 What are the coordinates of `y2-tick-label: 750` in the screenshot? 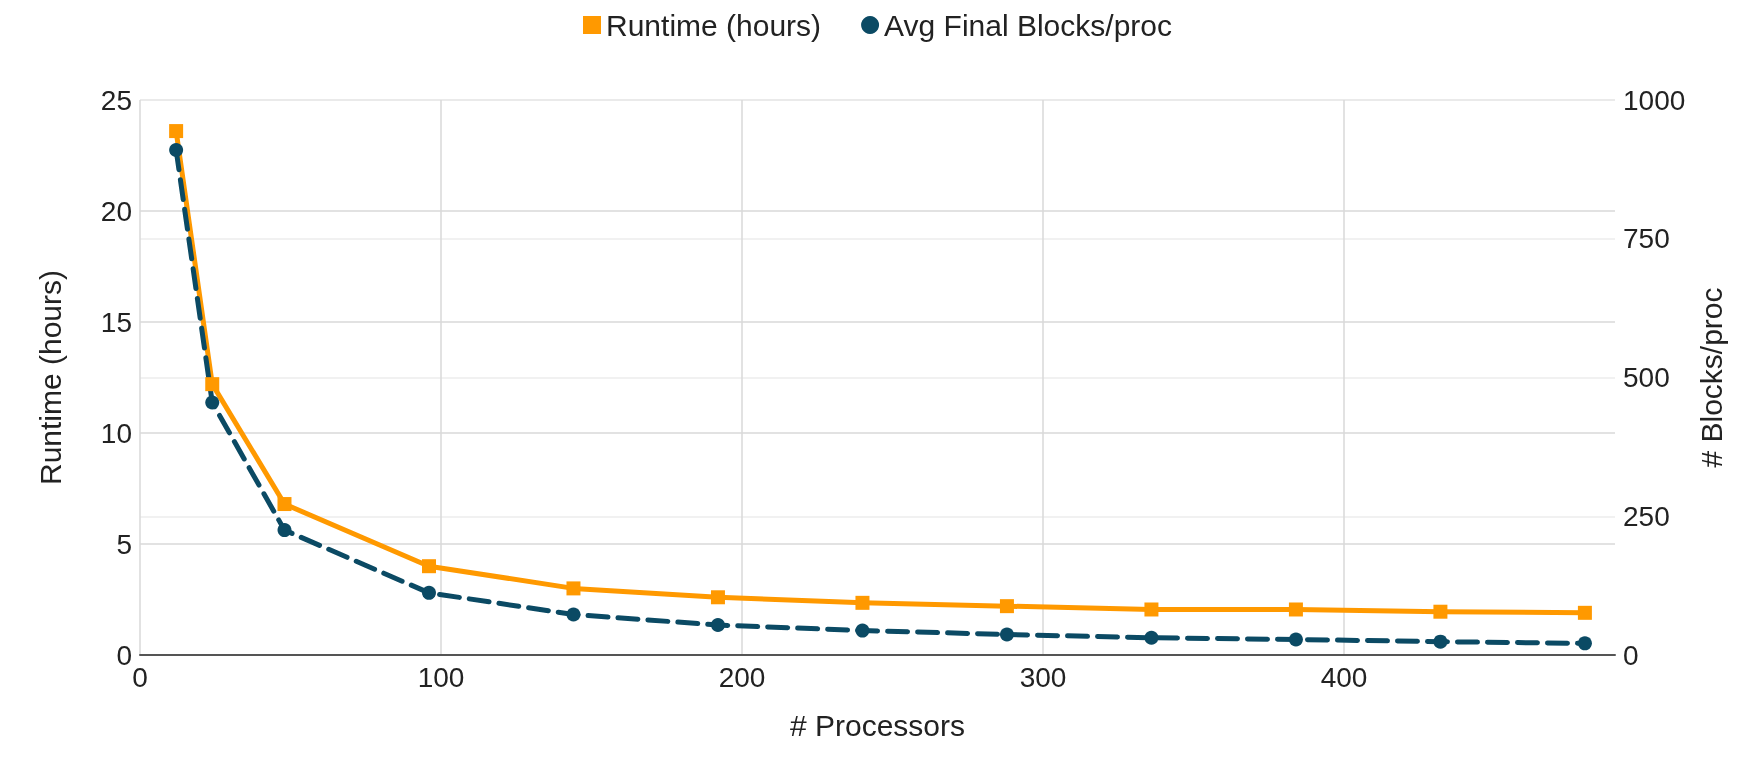 It's located at (1646, 239).